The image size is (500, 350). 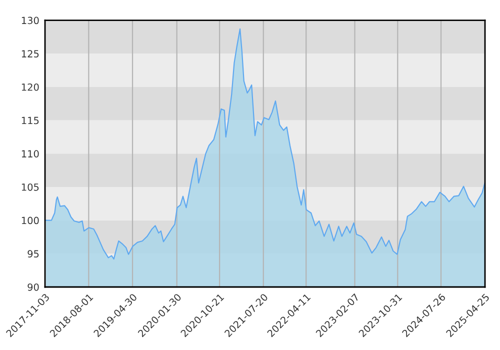 What do you see at coordinates (30, 220) in the screenshot?
I see `y-tick-label: 100` at bounding box center [30, 220].